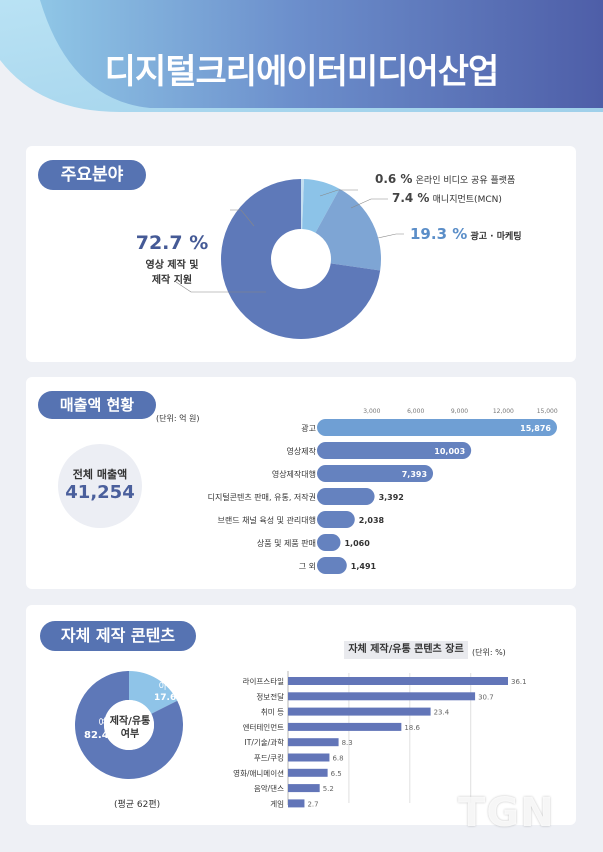 The width and height of the screenshot is (603, 852). What do you see at coordinates (489, 652) in the screenshot?
I see `genre-chart-unit: (단위: %)` at bounding box center [489, 652].